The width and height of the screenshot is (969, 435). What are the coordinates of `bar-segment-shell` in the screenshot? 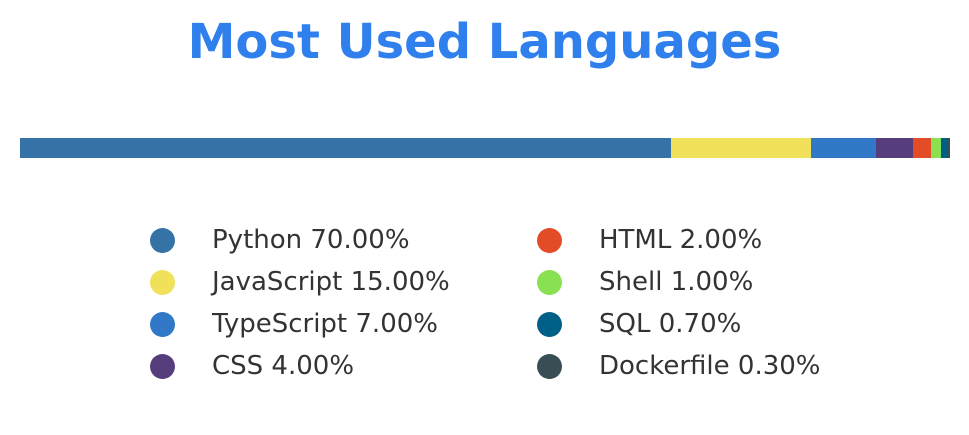 It's located at (936, 148).